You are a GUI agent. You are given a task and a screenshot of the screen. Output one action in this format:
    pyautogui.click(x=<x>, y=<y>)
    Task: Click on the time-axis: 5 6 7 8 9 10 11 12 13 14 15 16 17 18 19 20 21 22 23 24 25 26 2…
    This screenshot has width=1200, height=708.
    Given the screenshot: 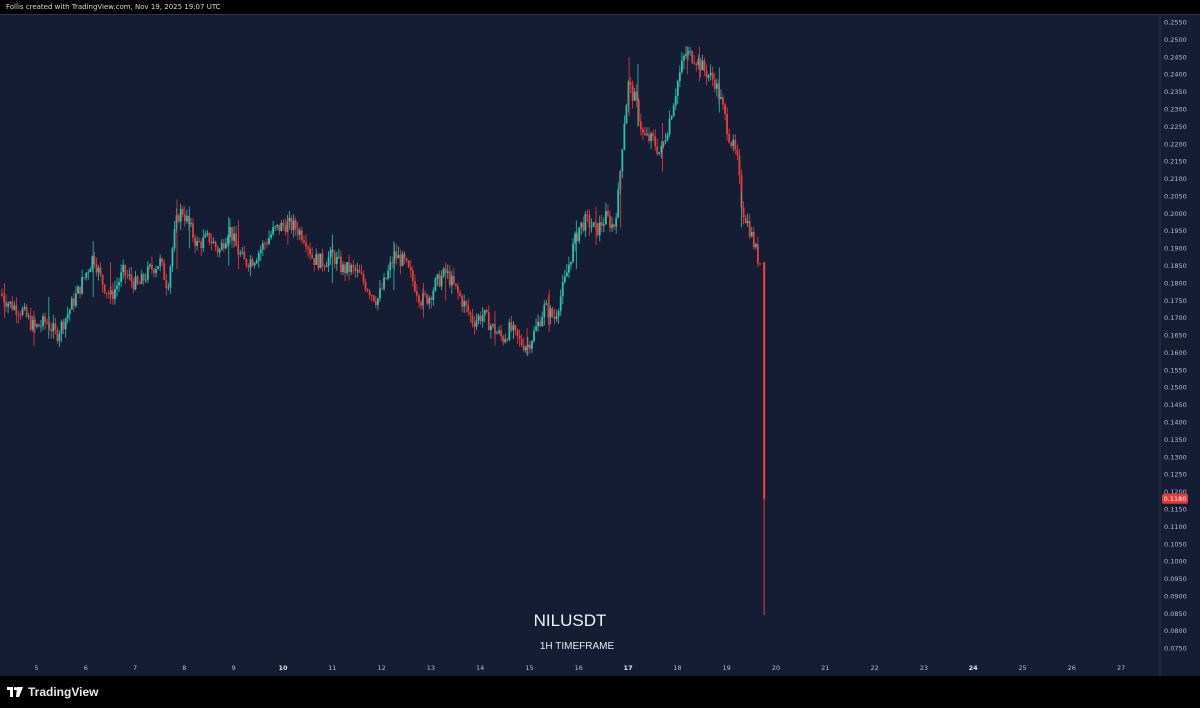 What is the action you would take?
    pyautogui.click(x=579, y=668)
    